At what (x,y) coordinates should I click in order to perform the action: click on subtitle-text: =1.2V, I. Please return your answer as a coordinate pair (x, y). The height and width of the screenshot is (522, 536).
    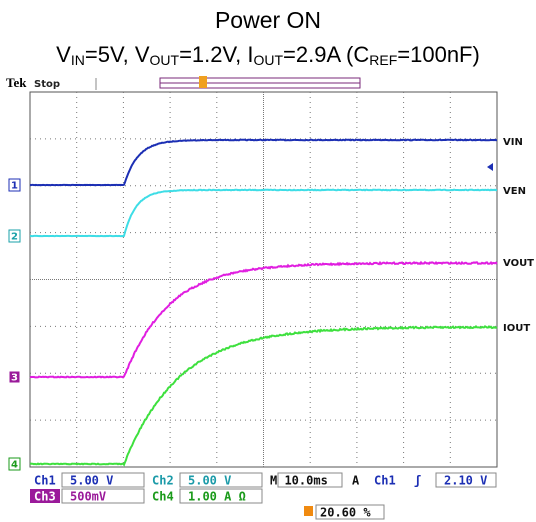
    Looking at the image, I should click on (216, 54).